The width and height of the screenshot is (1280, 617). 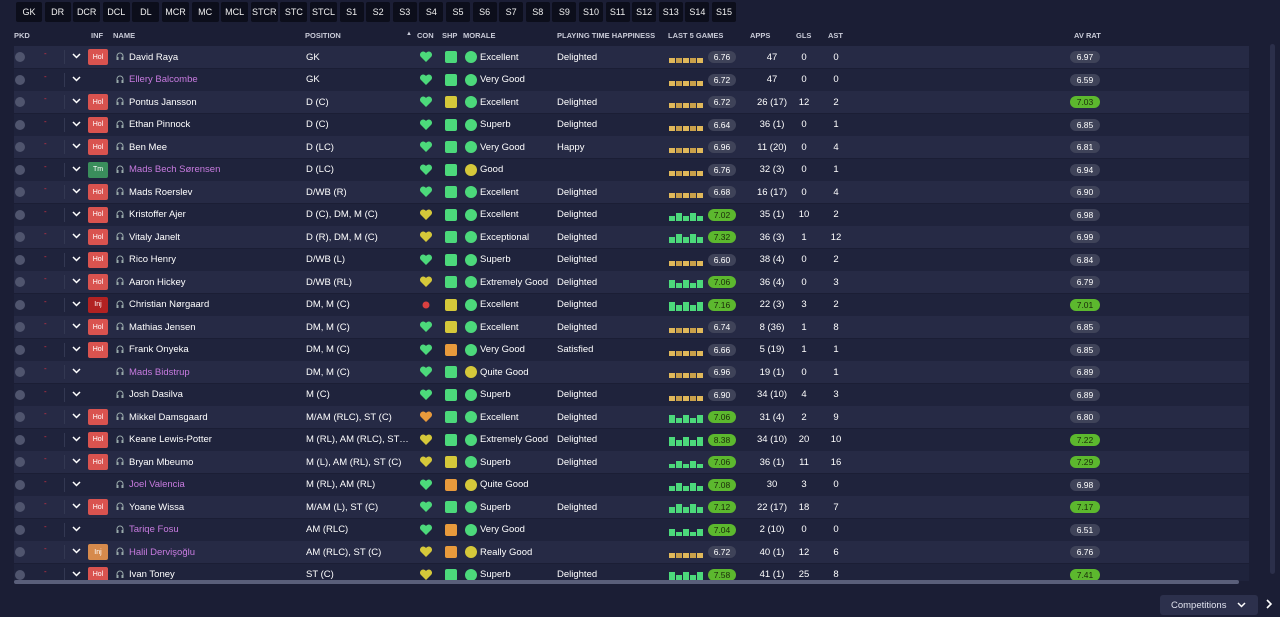 I want to click on tab-s4: S4, so click(x=431, y=12).